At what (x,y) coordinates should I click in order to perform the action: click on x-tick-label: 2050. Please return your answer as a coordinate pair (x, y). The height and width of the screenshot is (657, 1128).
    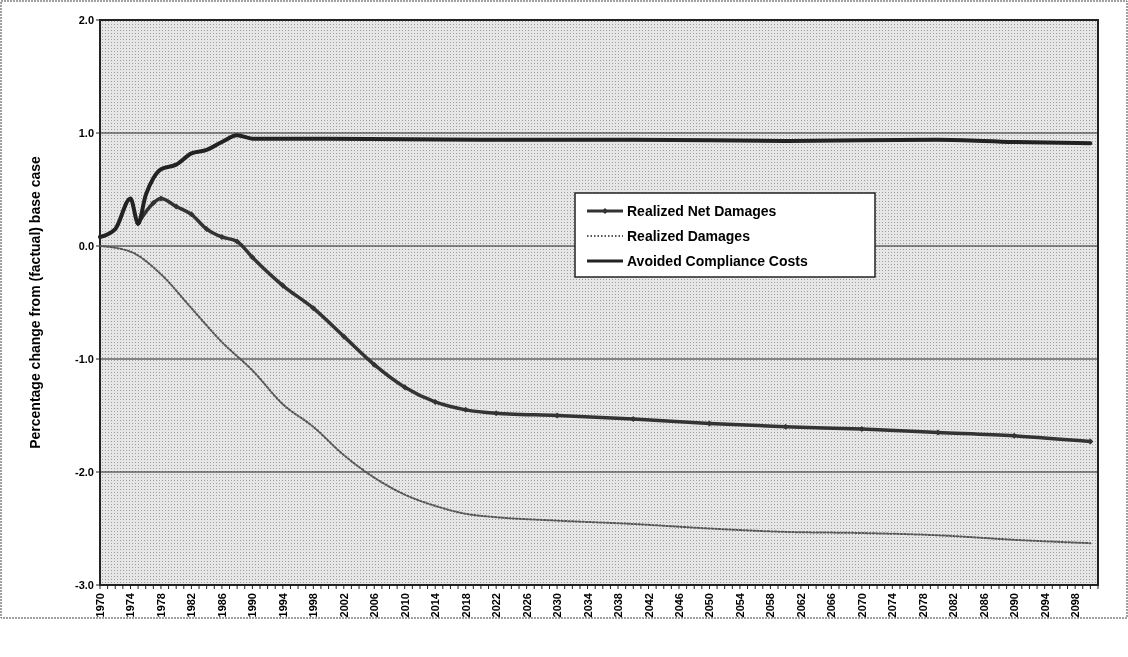
    Looking at the image, I should click on (709, 605).